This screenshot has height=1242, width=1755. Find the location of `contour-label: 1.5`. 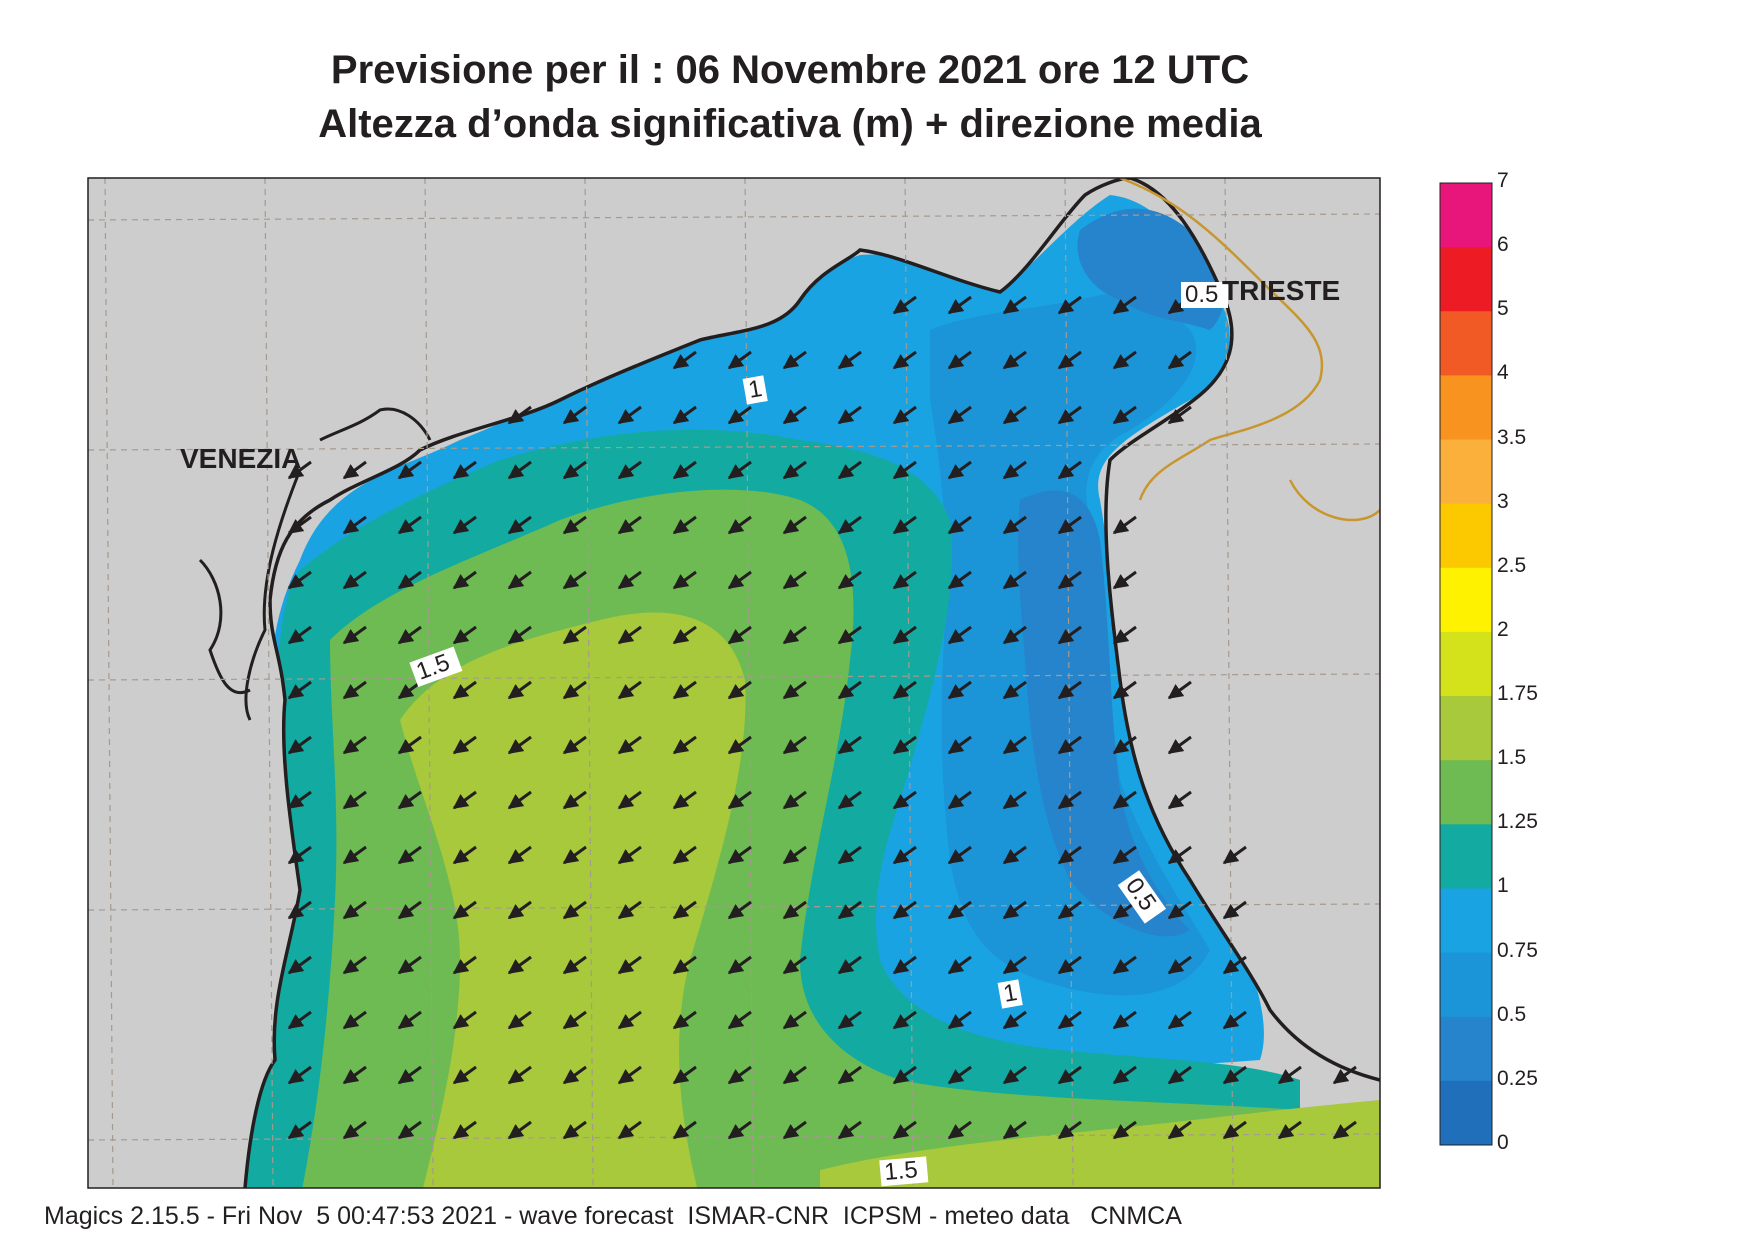

contour-label: 1.5 is located at coordinates (904, 1171).